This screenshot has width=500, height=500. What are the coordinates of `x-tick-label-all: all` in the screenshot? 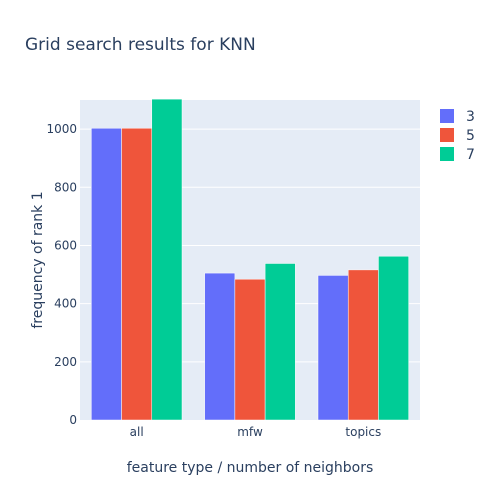 It's located at (137, 432).